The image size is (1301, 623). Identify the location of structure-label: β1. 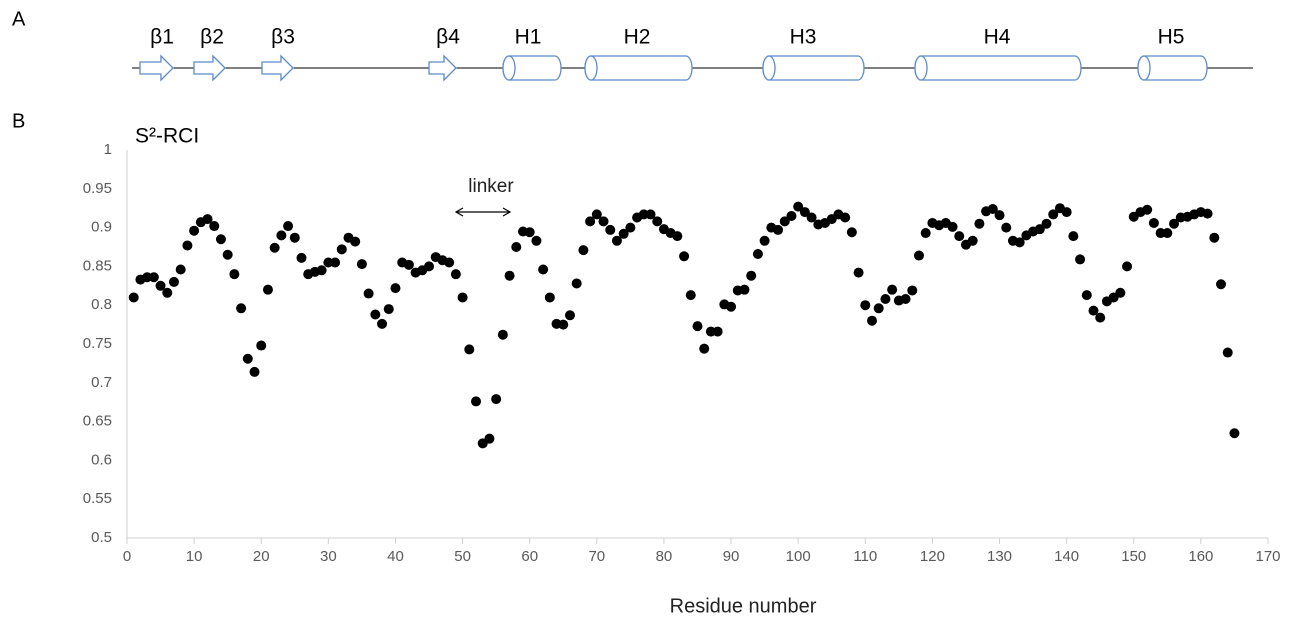
(162, 37).